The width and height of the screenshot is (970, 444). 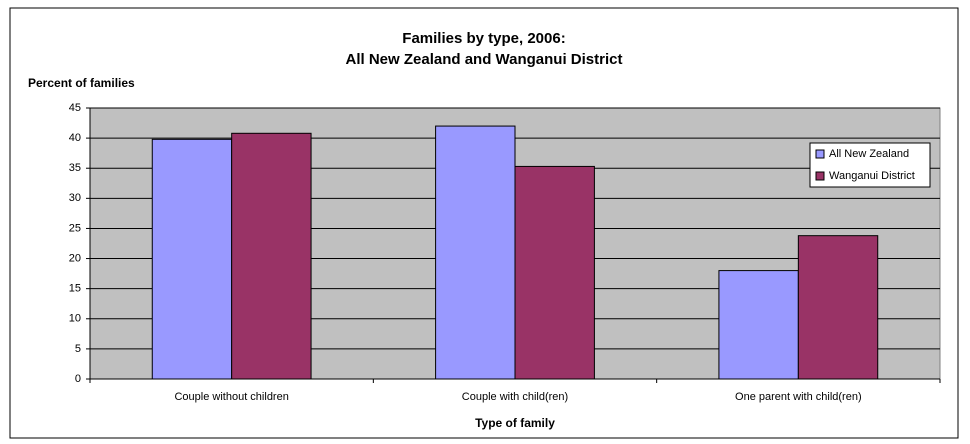 I want to click on x-tick-label: One parent with child(ren), so click(x=798, y=397).